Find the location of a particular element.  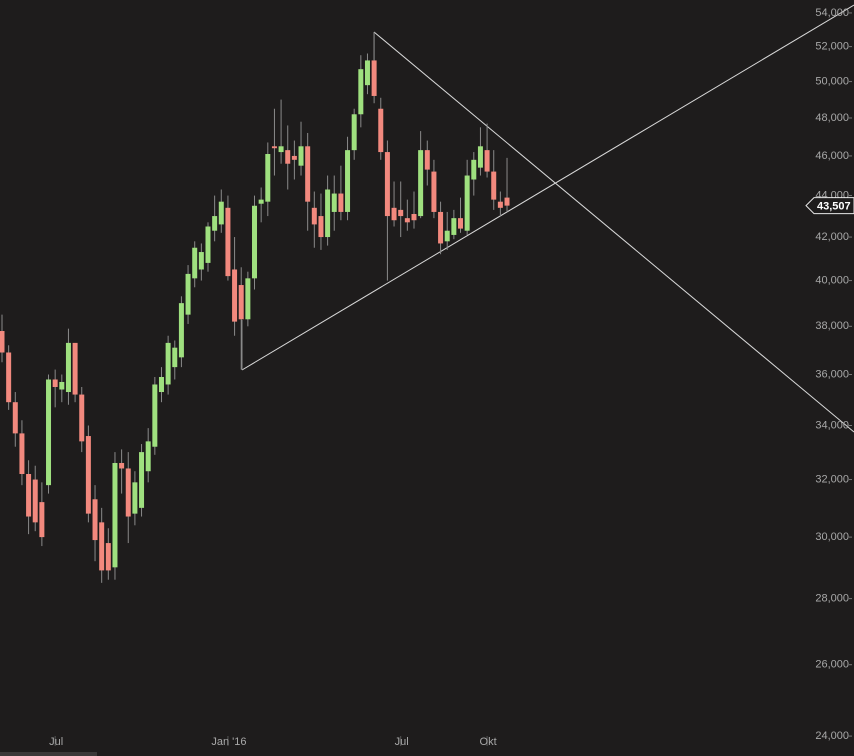

y-tick-label: 50,000 is located at coordinates (832, 81).